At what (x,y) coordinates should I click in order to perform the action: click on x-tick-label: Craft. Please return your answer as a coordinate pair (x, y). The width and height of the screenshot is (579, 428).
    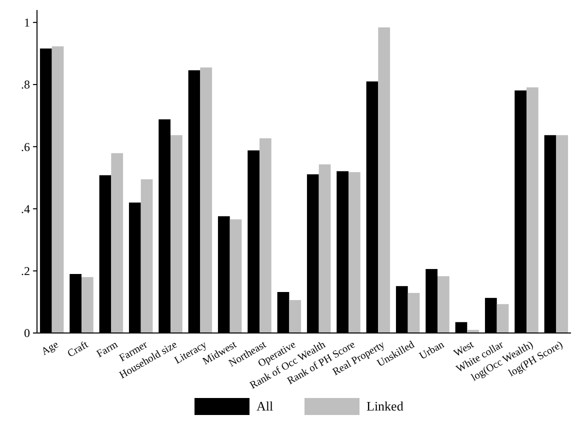
    Looking at the image, I should click on (78, 349).